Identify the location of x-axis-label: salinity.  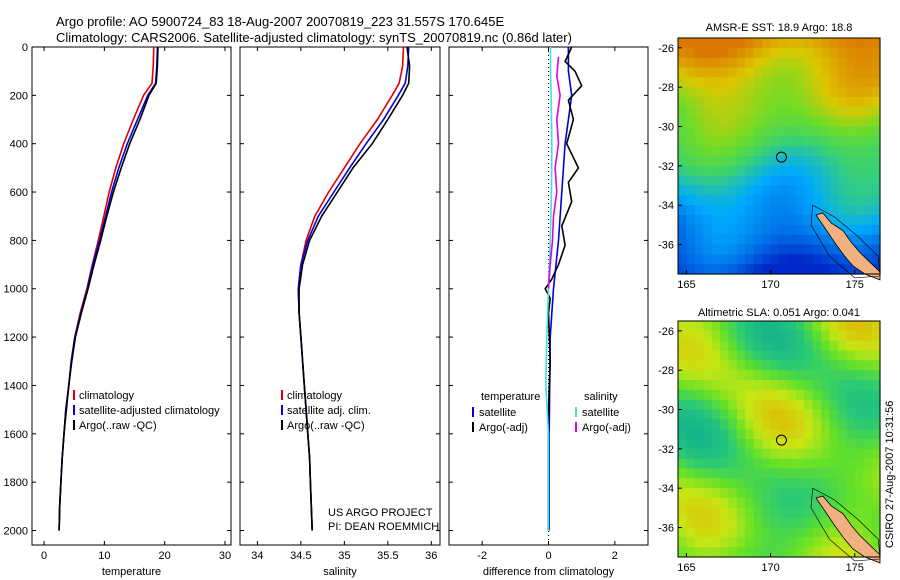
(340, 572).